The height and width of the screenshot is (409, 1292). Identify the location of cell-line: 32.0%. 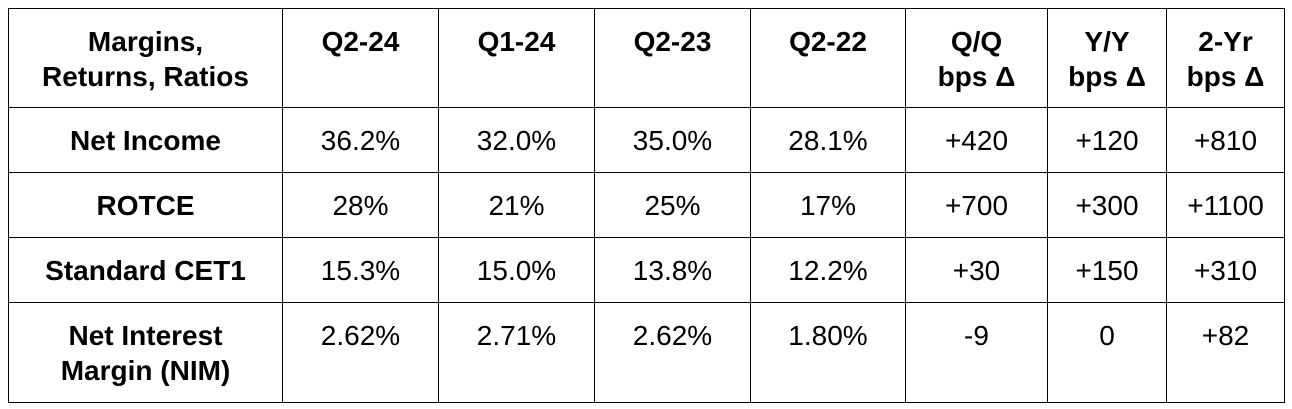
(516, 140).